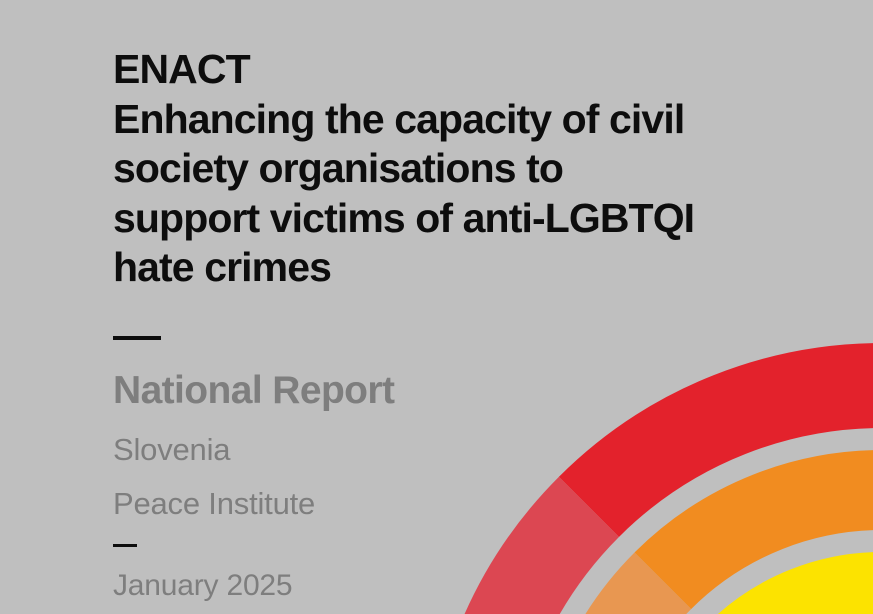  I want to click on report-type-heading: National Report, so click(254, 390).